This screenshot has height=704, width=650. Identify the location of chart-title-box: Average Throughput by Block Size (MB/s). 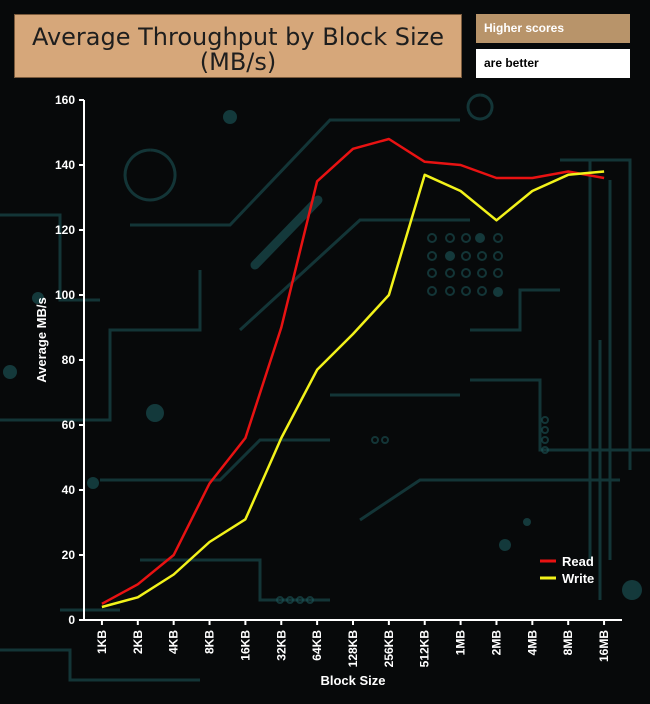
(238, 46).